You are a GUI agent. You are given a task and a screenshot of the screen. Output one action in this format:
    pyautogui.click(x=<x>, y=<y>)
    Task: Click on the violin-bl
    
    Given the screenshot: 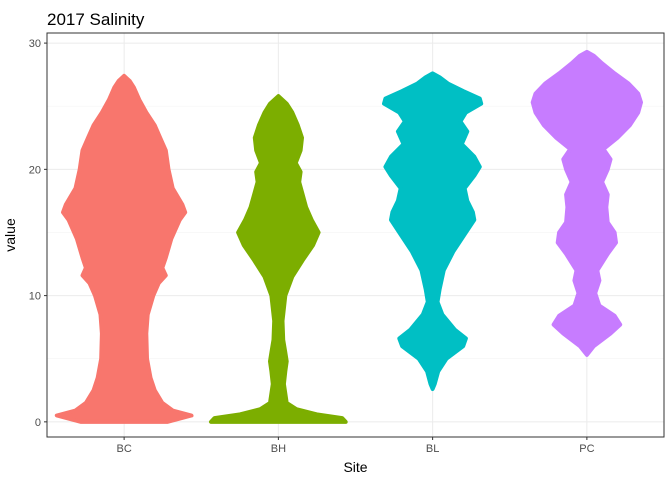 What is the action you would take?
    pyautogui.click(x=433, y=231)
    